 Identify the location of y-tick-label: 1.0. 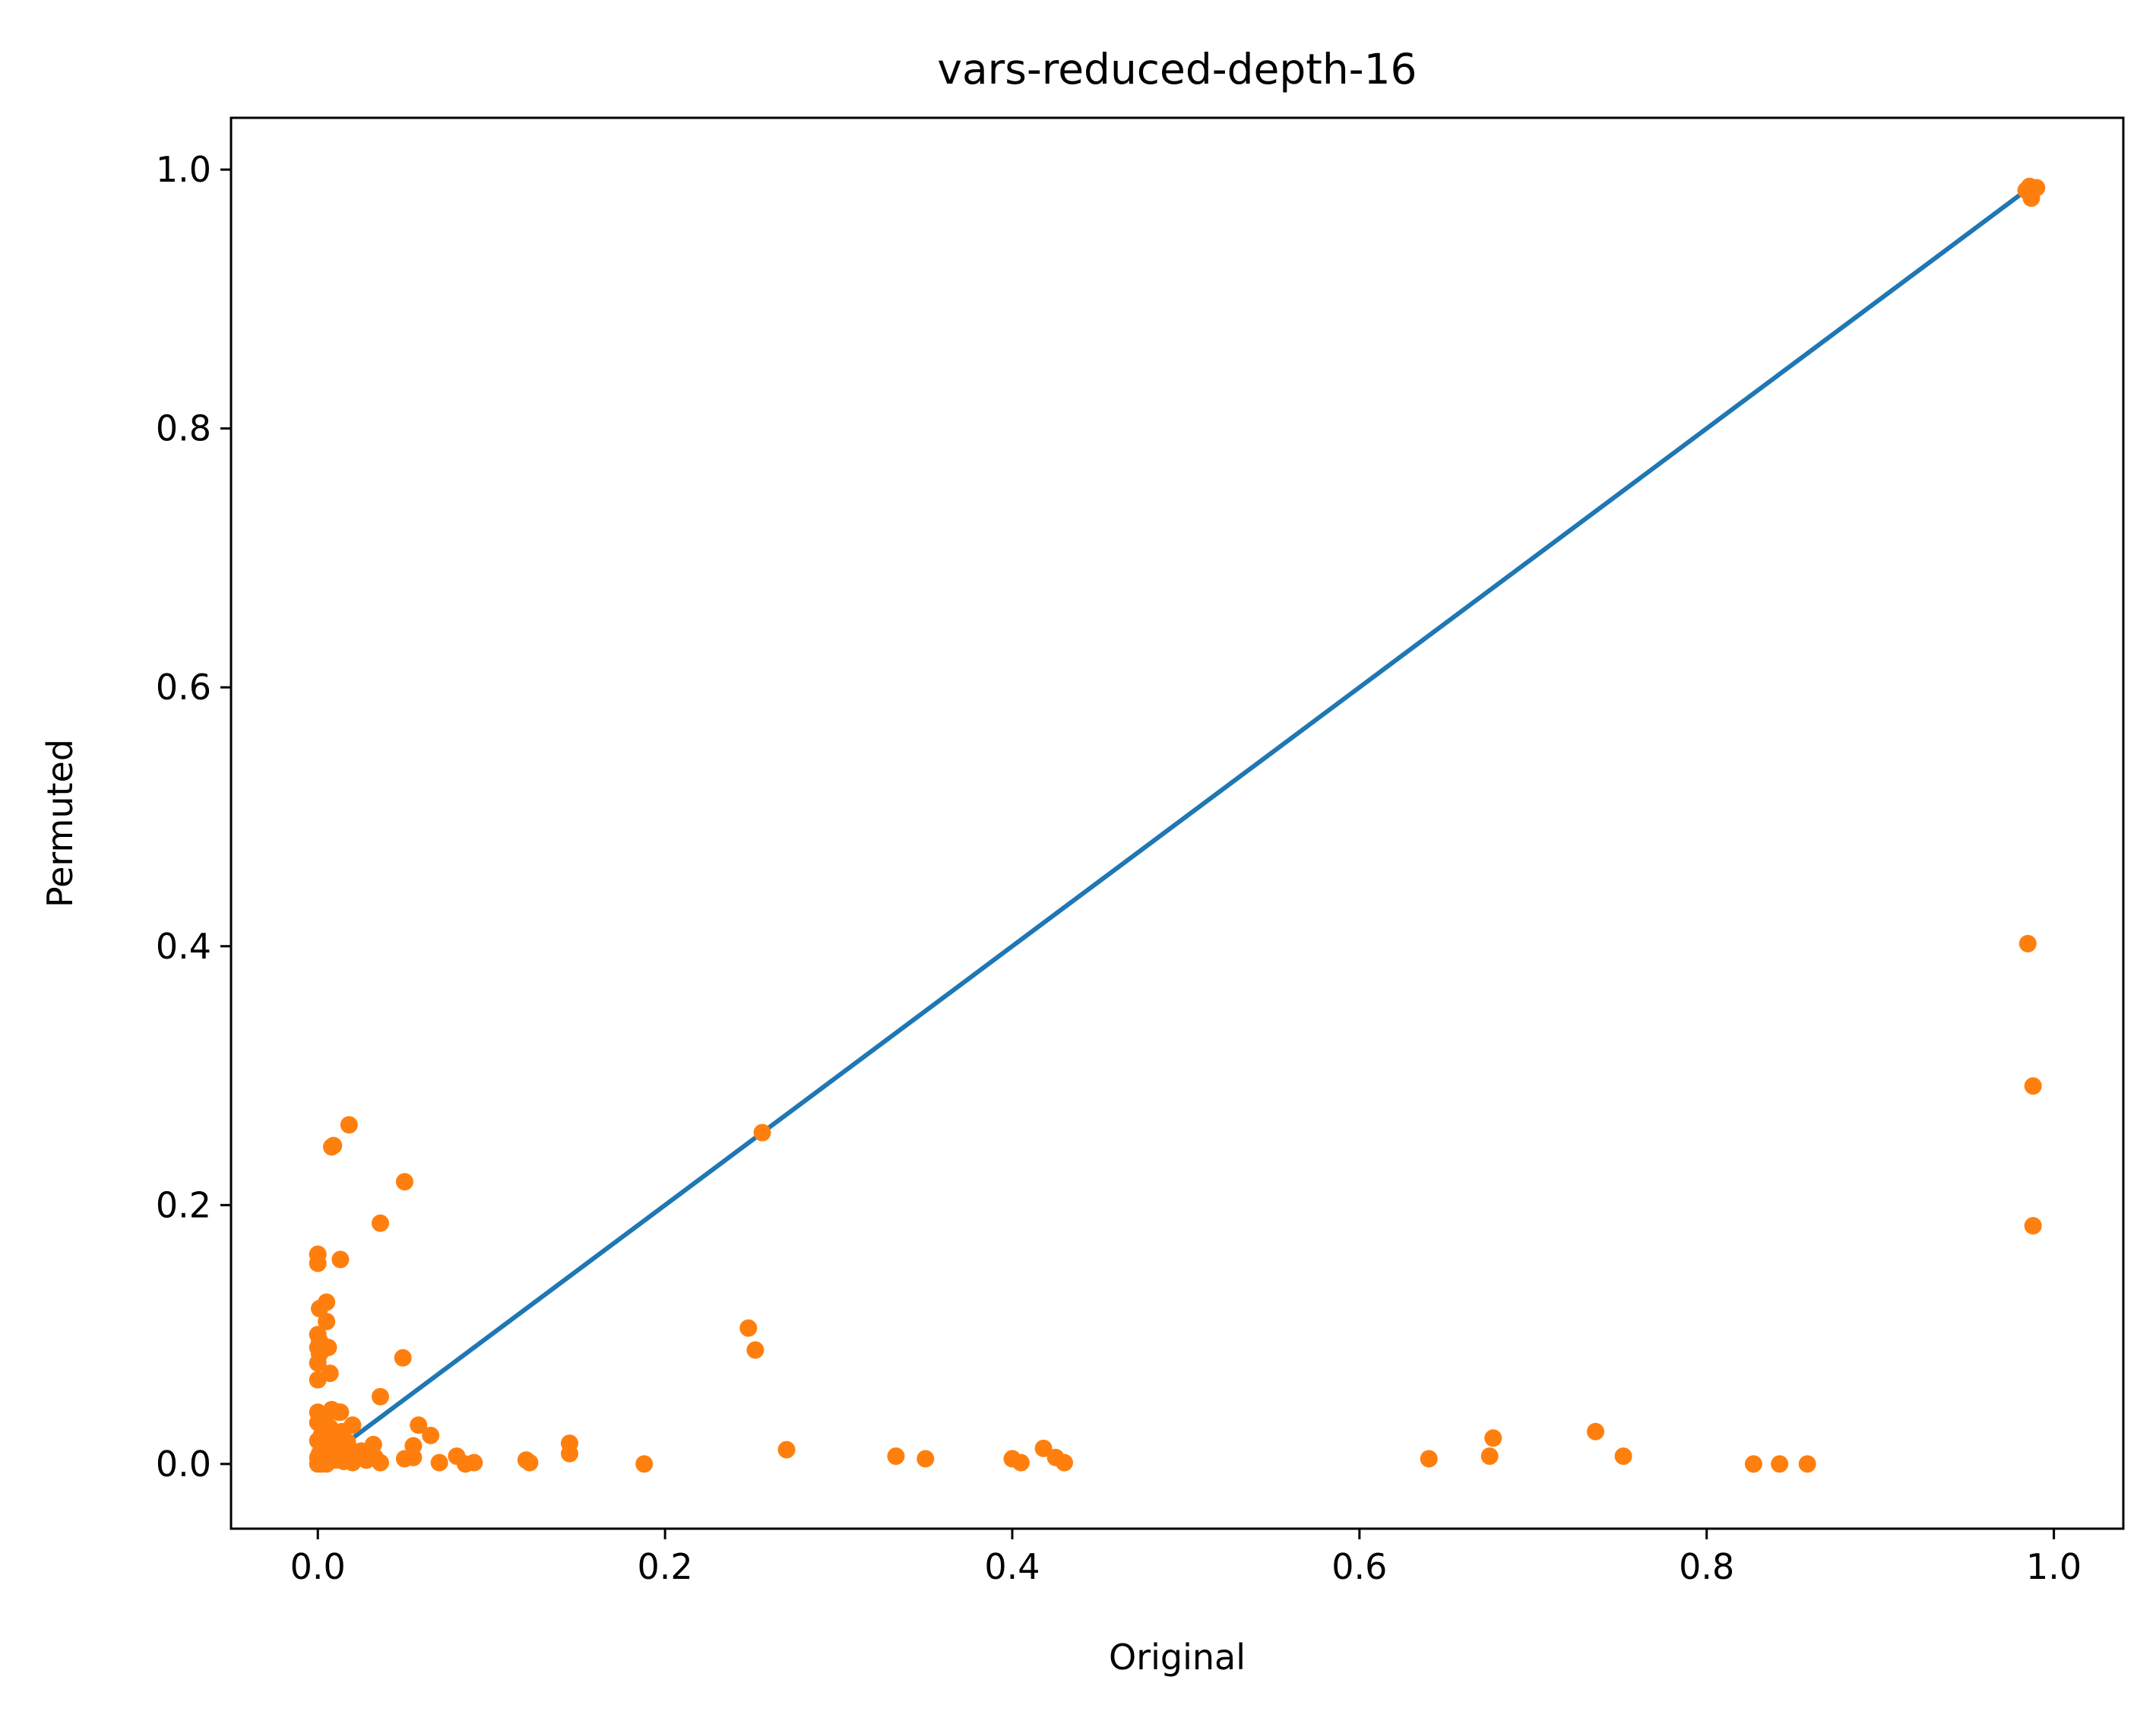
(183, 169).